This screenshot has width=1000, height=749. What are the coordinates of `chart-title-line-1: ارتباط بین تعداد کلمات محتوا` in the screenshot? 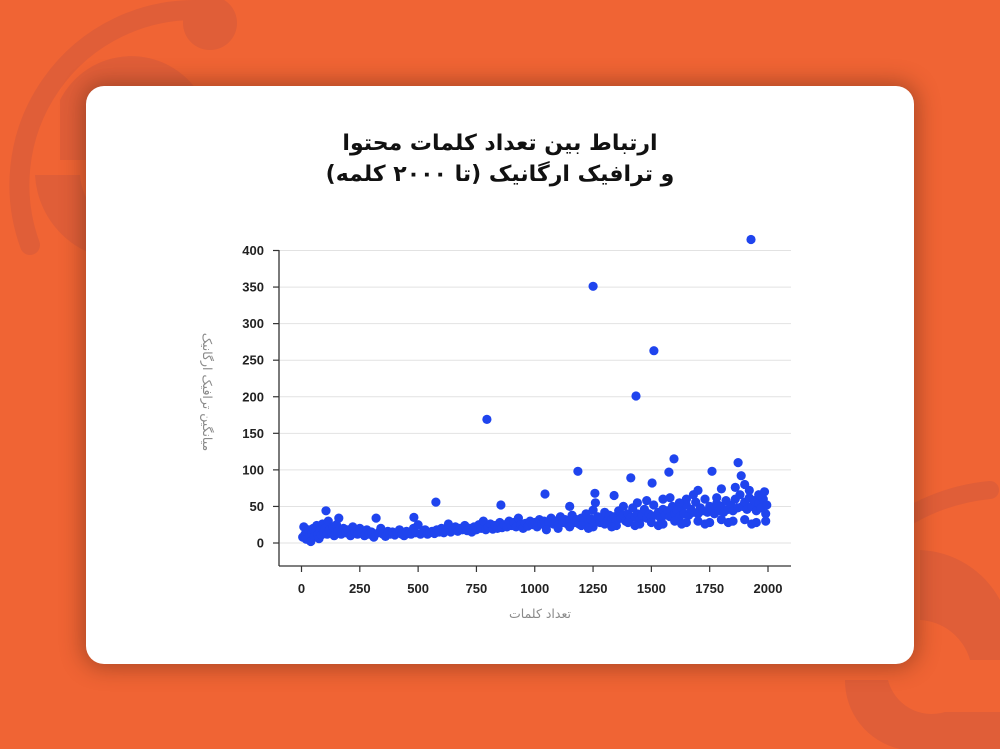 It's located at (500, 143).